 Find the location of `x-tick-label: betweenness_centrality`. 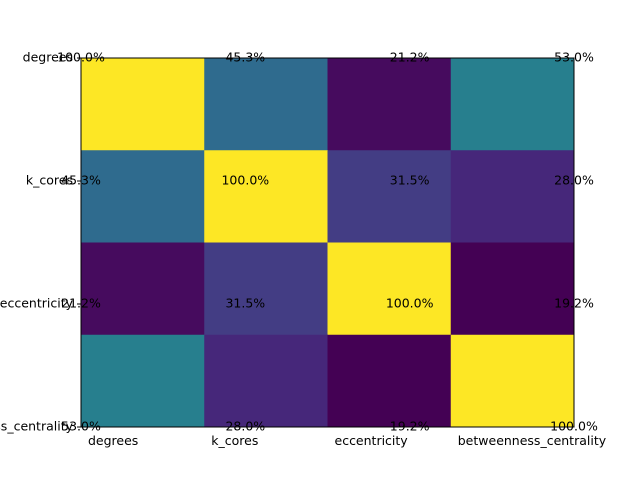

x-tick-label: betweenness_centrality is located at coordinates (532, 440).